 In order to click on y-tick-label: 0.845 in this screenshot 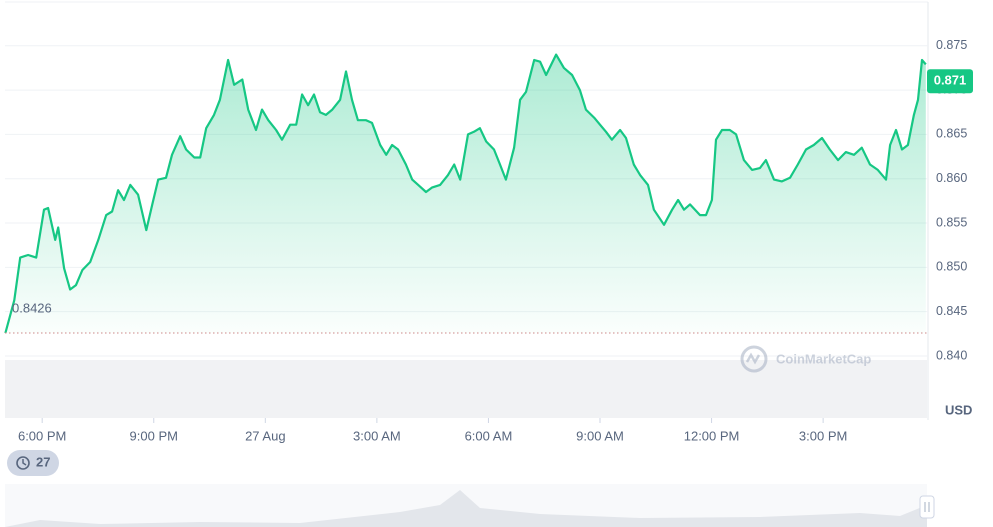, I will do `click(951, 311)`.